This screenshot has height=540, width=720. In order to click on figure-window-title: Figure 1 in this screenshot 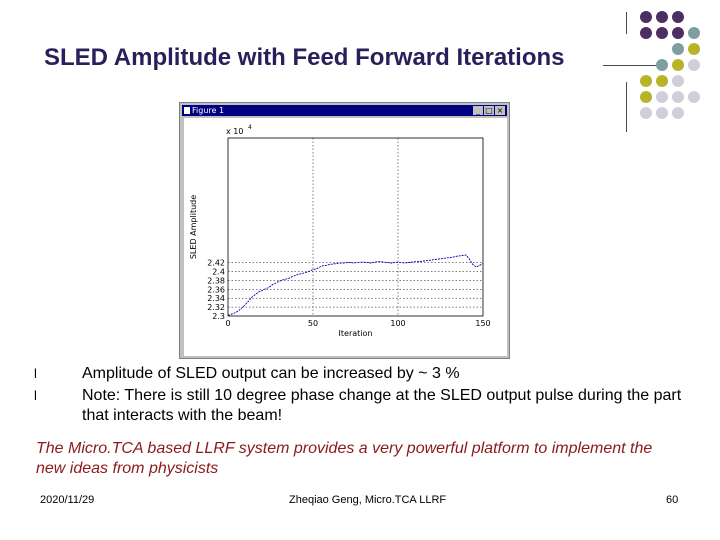, I will do `click(208, 110)`.